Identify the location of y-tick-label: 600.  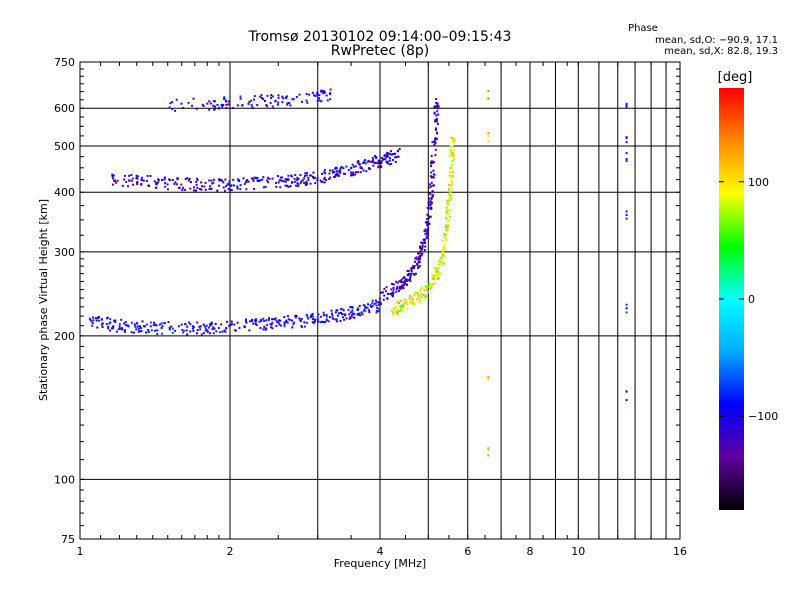
(64, 108).